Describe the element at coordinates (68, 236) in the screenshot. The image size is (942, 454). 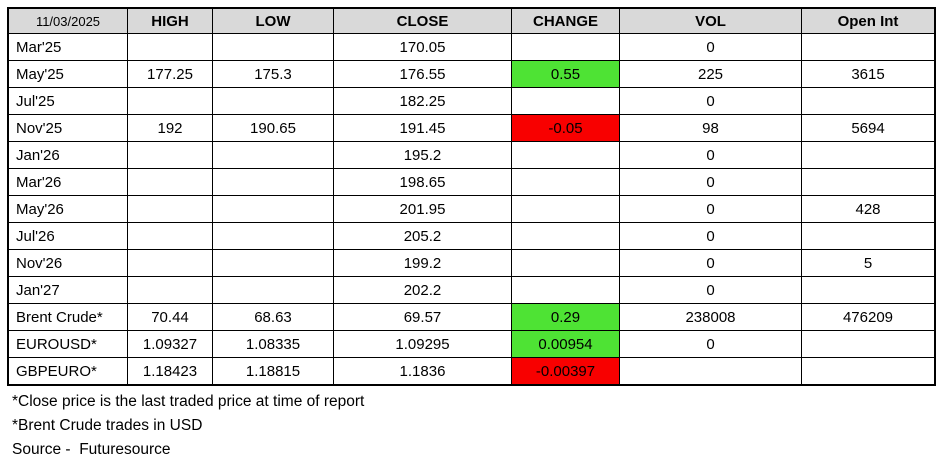
I see `contract-label: Jul'26` at that location.